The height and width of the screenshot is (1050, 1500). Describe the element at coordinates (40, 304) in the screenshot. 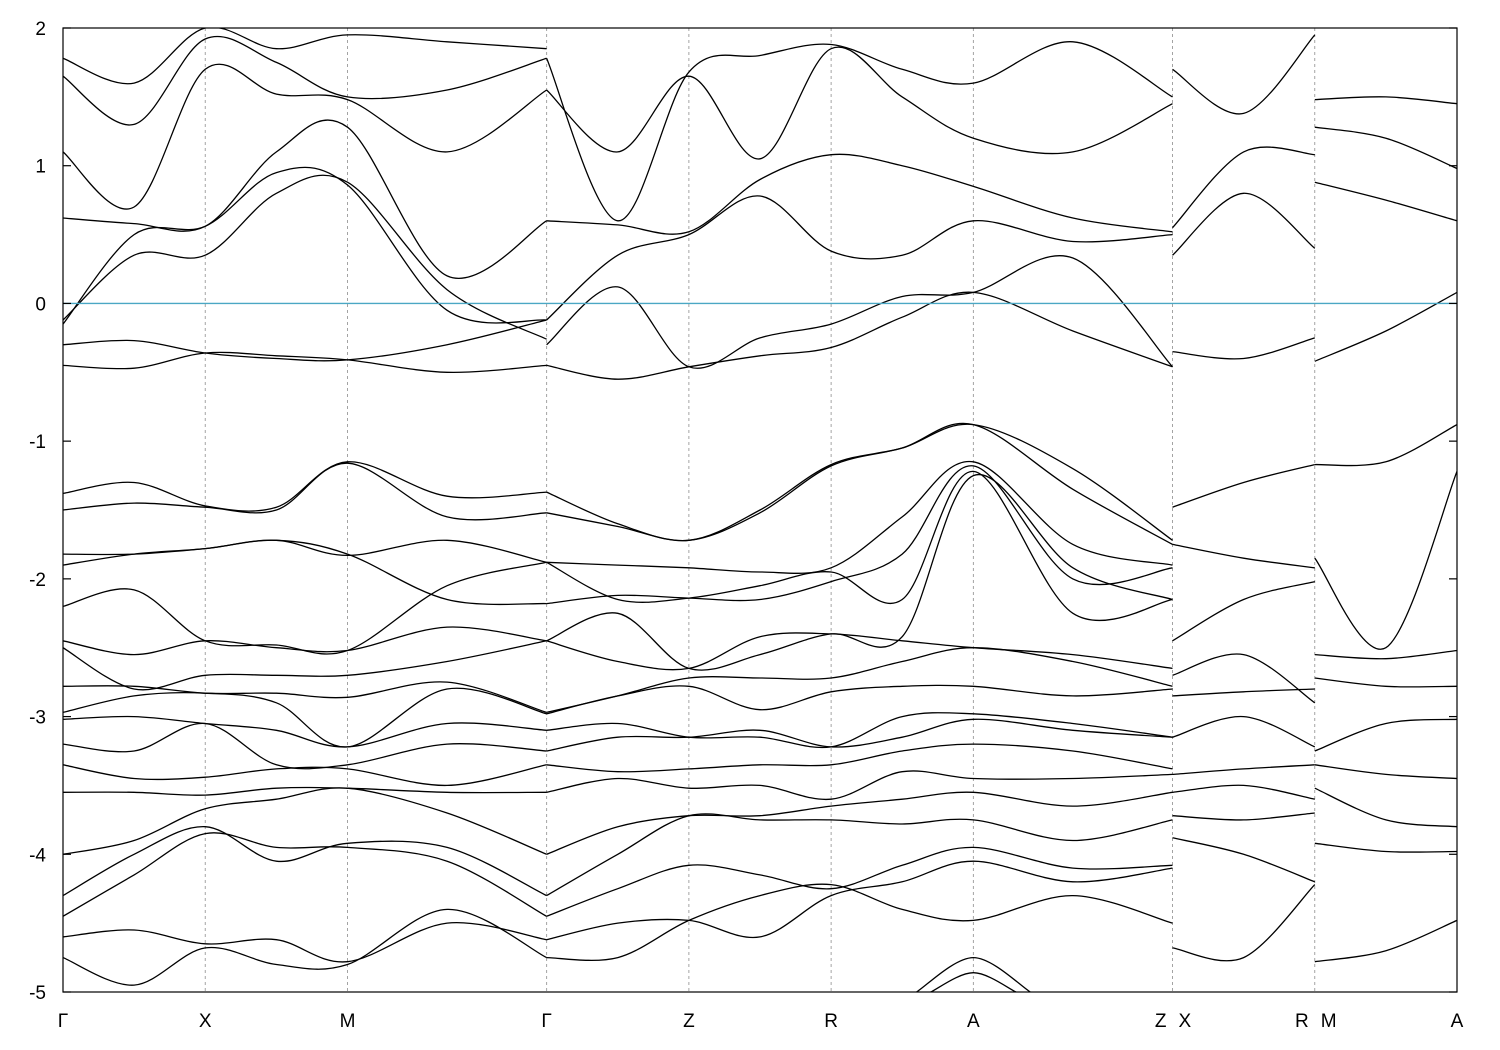

I see `y-tick-label: 0` at that location.